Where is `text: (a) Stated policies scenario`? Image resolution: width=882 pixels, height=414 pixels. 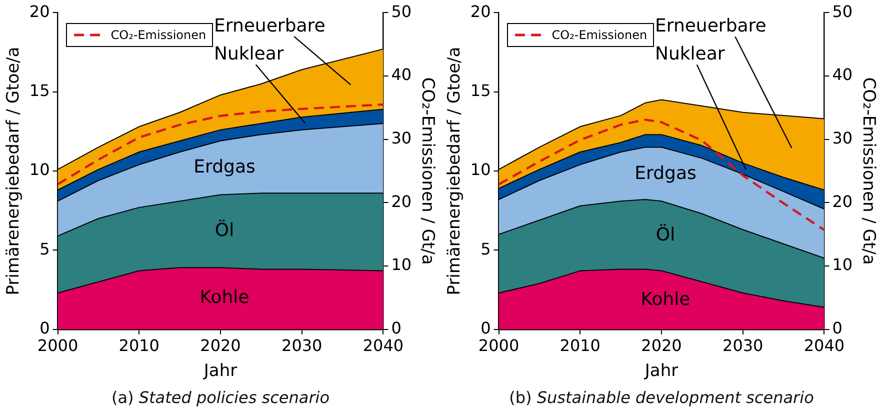
text: (a) Stated policies scenario is located at coordinates (220, 397).